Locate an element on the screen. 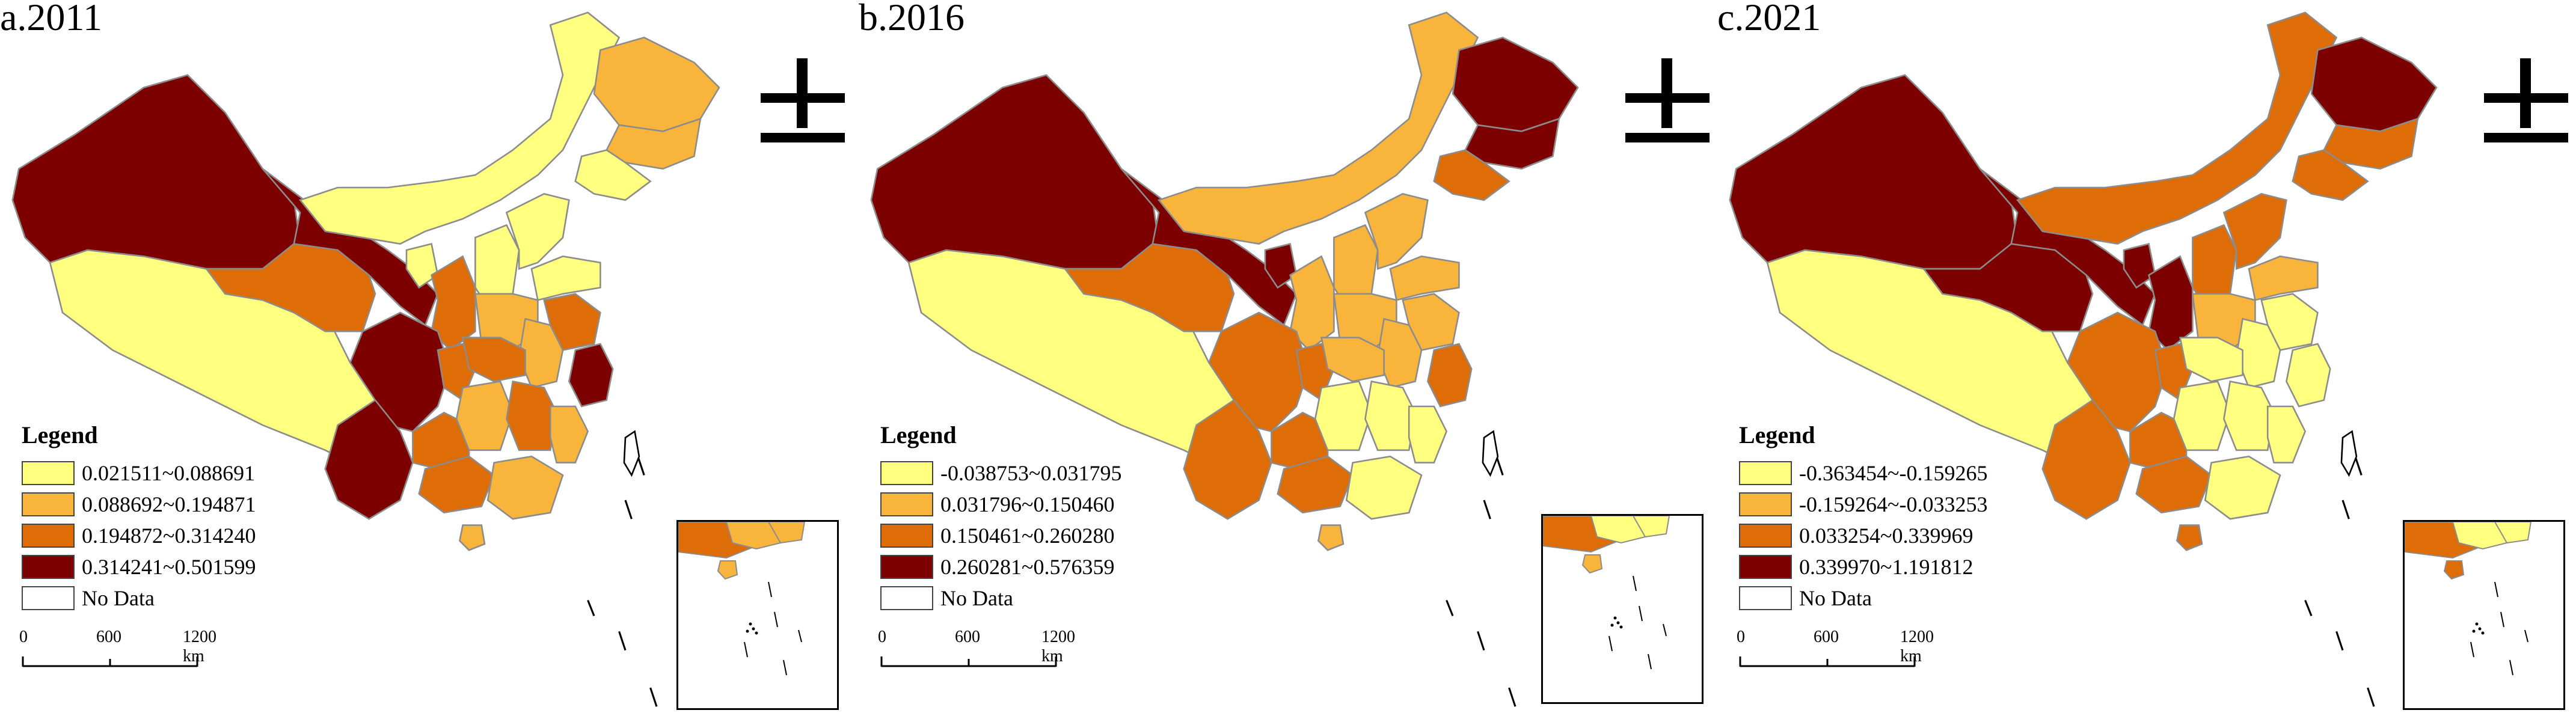  scale-bar: 0 600 1200 km is located at coordinates (128, 650).